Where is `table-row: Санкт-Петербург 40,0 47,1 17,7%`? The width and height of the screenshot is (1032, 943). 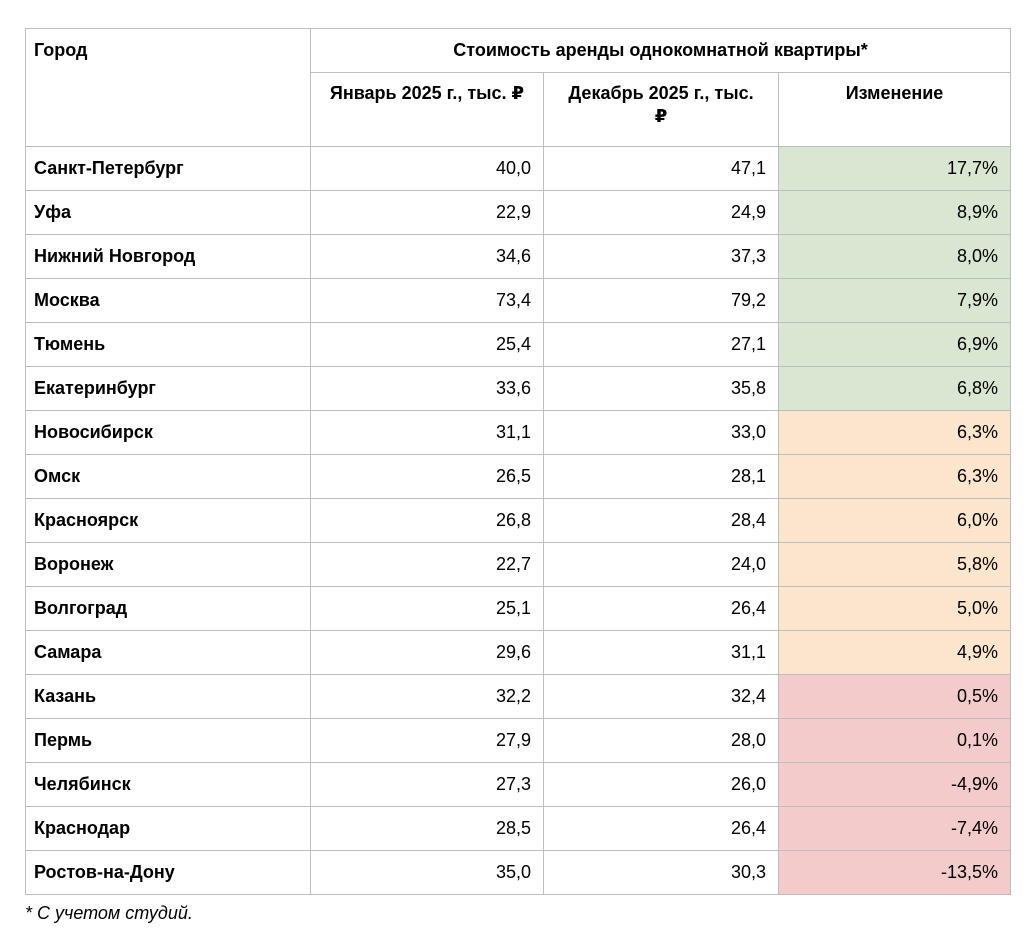
table-row: Санкт-Петербург 40,0 47,1 17,7% is located at coordinates (518, 168).